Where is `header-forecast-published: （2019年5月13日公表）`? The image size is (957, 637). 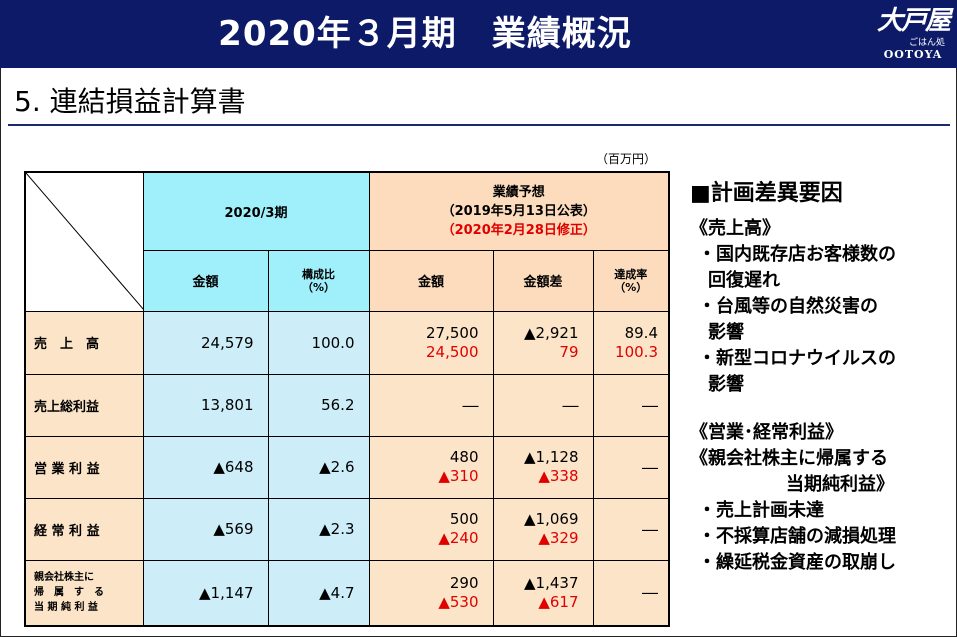
header-forecast-published: （2019年5月13日公表） is located at coordinates (518, 211).